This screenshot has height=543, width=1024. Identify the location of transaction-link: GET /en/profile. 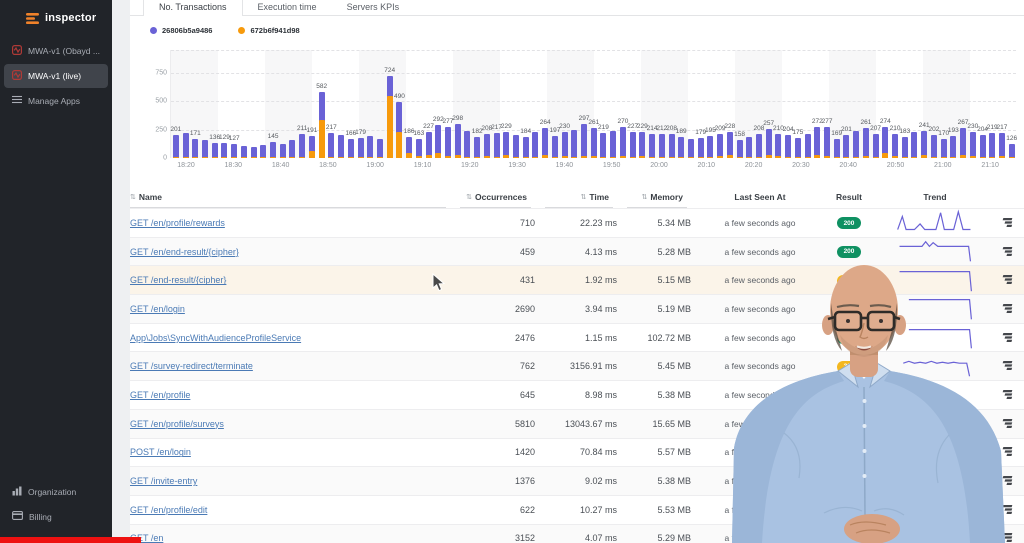
(160, 394).